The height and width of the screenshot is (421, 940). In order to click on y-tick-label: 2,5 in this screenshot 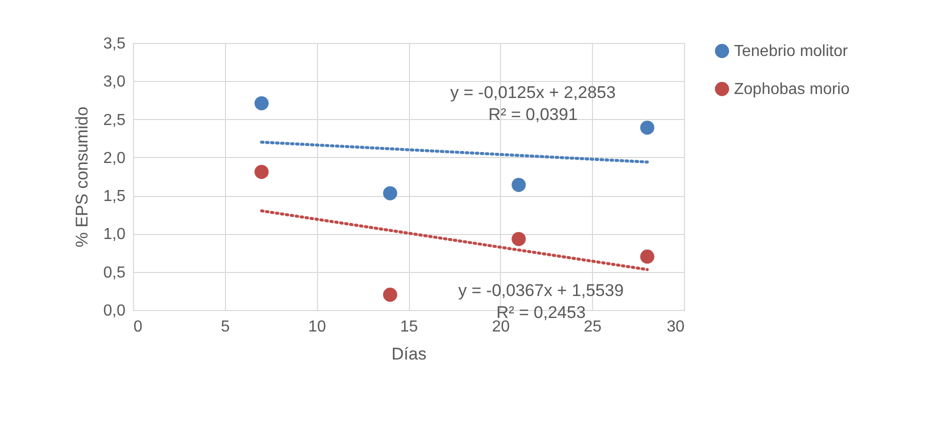, I will do `click(114, 120)`.